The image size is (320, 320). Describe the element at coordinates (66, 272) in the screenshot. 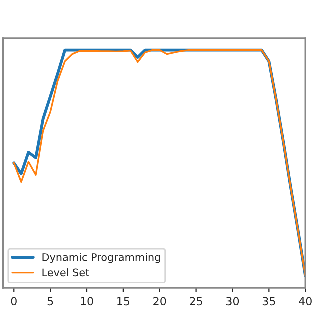

I see `legend-label: Level Set` at that location.